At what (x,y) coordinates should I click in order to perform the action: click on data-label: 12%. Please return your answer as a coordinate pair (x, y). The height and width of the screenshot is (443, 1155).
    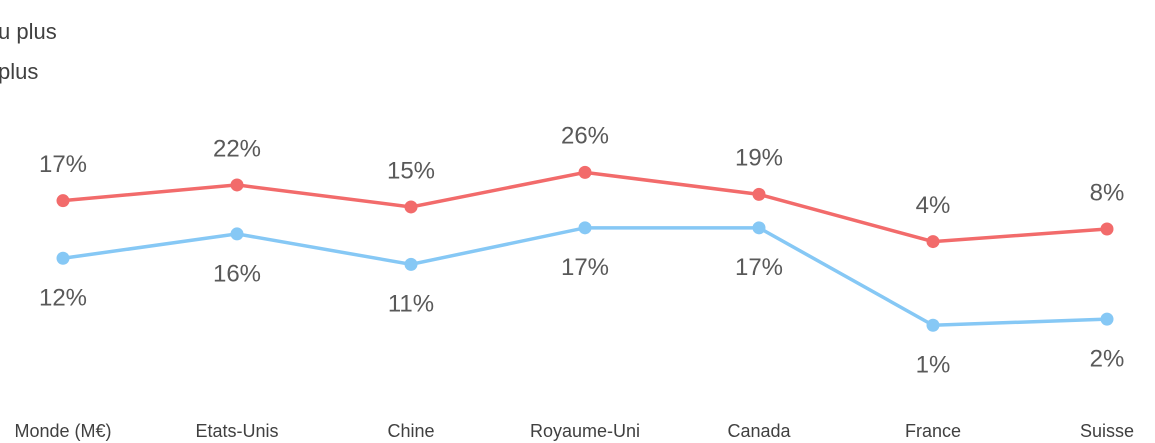
    Looking at the image, I should click on (63, 298).